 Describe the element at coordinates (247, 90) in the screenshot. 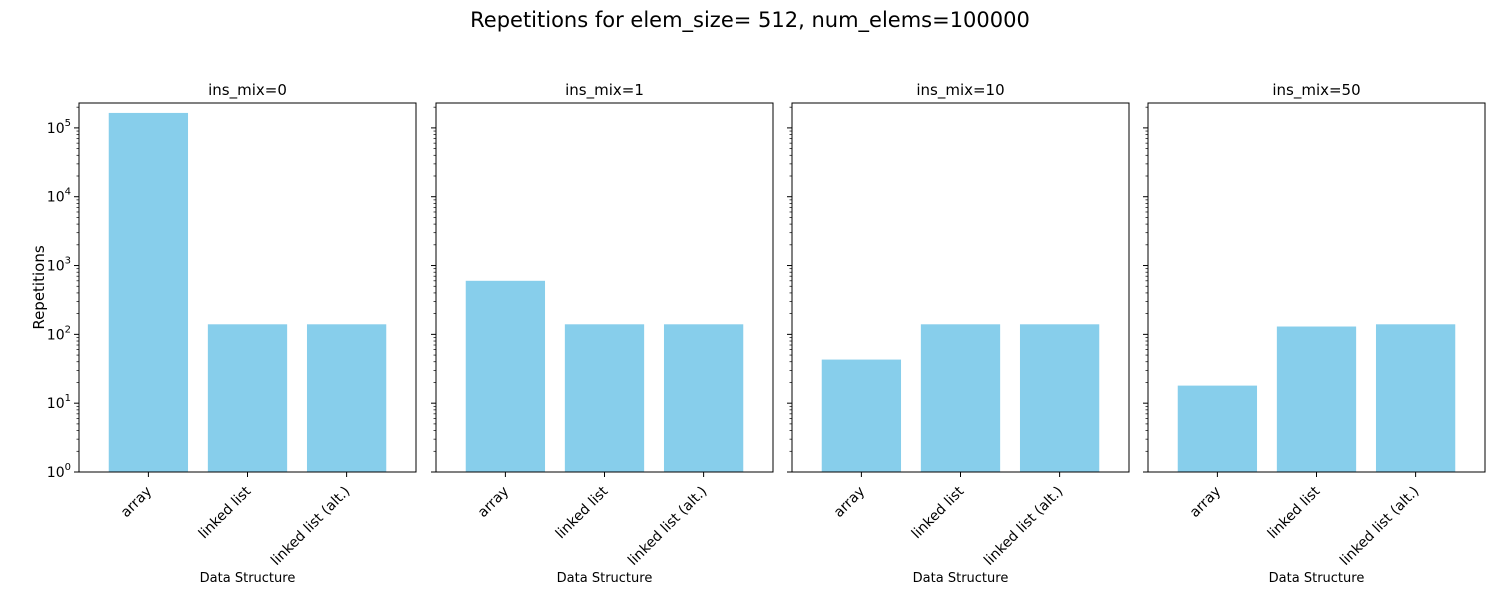

I see `subplot-title: ins_mix=0` at that location.